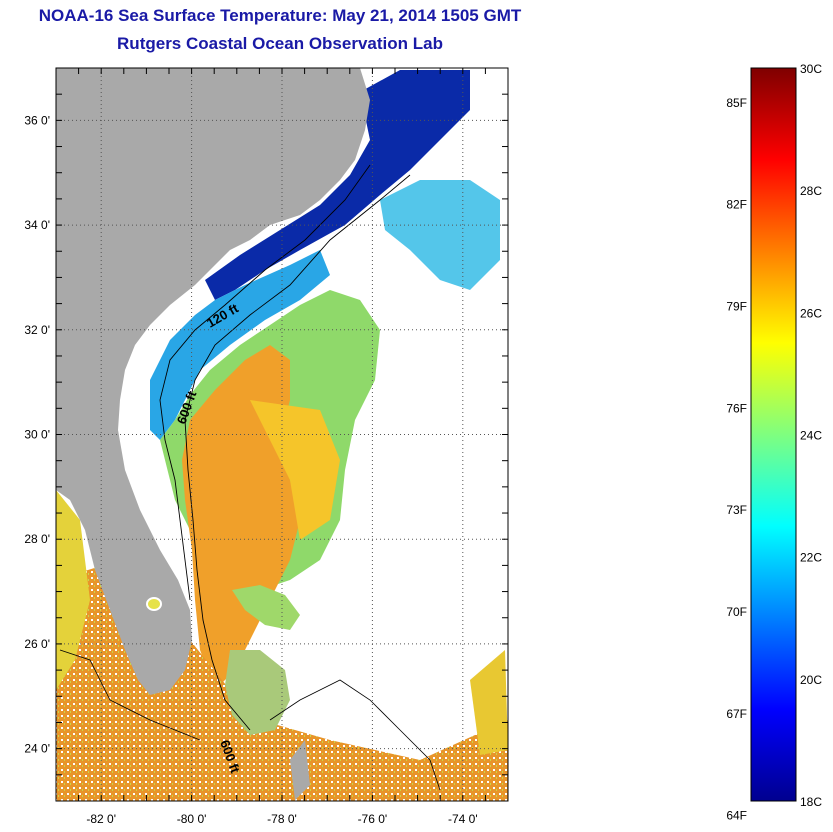  I want to click on lake-okeechobee, so click(154, 604).